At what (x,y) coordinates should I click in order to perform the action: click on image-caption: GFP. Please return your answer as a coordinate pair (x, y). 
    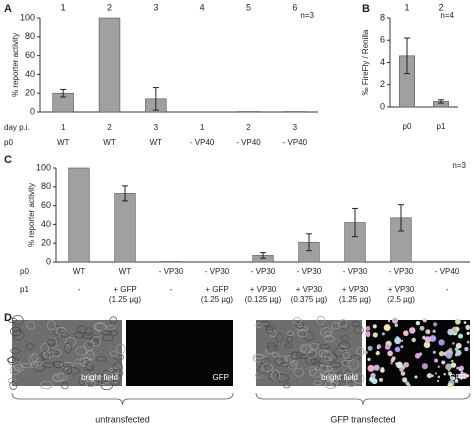
    Looking at the image, I should click on (458, 377).